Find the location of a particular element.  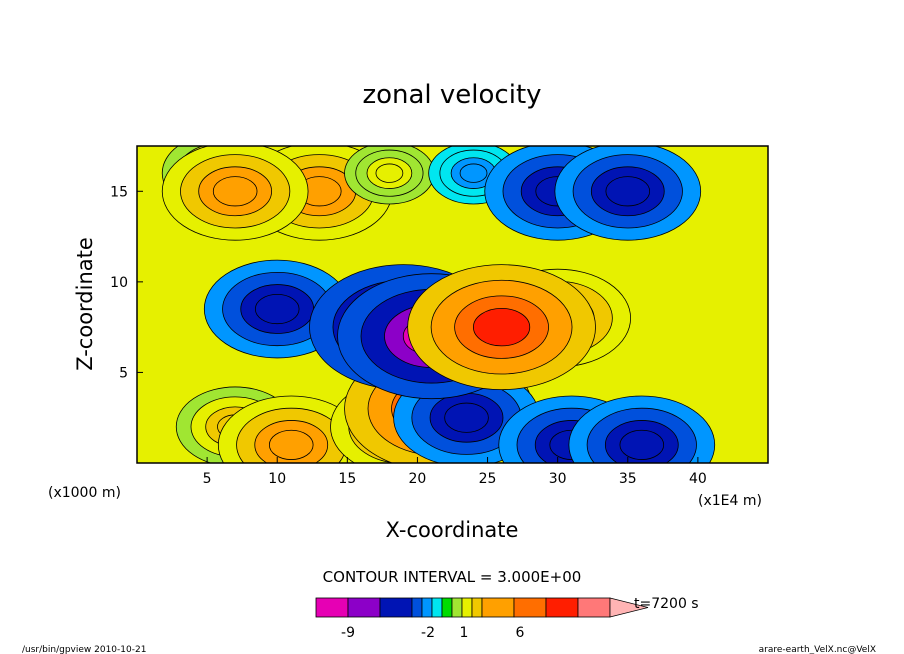

x-axis-ticks: 5 10 15 20 25 30 35 40 is located at coordinates (455, 472).